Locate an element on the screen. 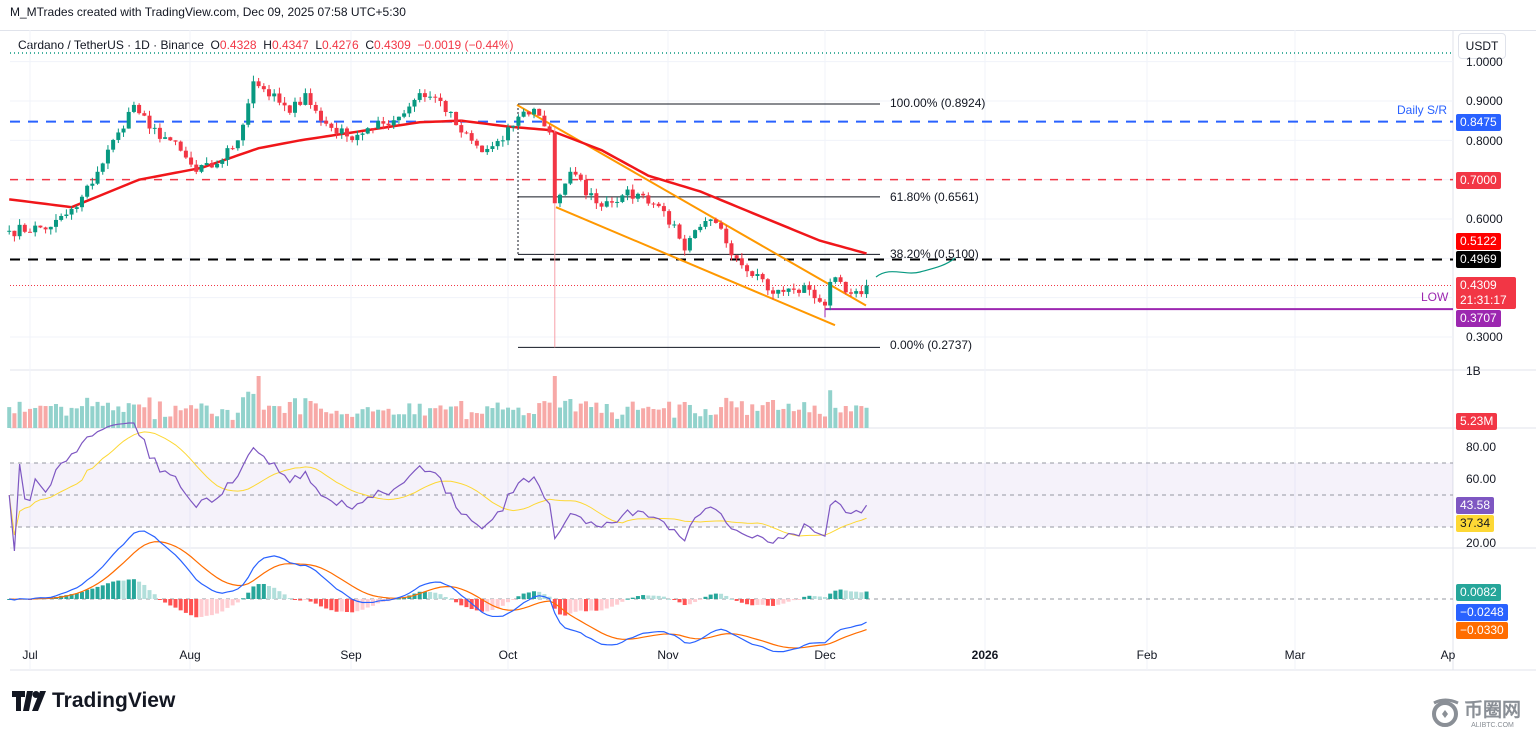 Image resolution: width=1536 pixels, height=734 pixels. last-price: 0.4309 is located at coordinates (1478, 285).